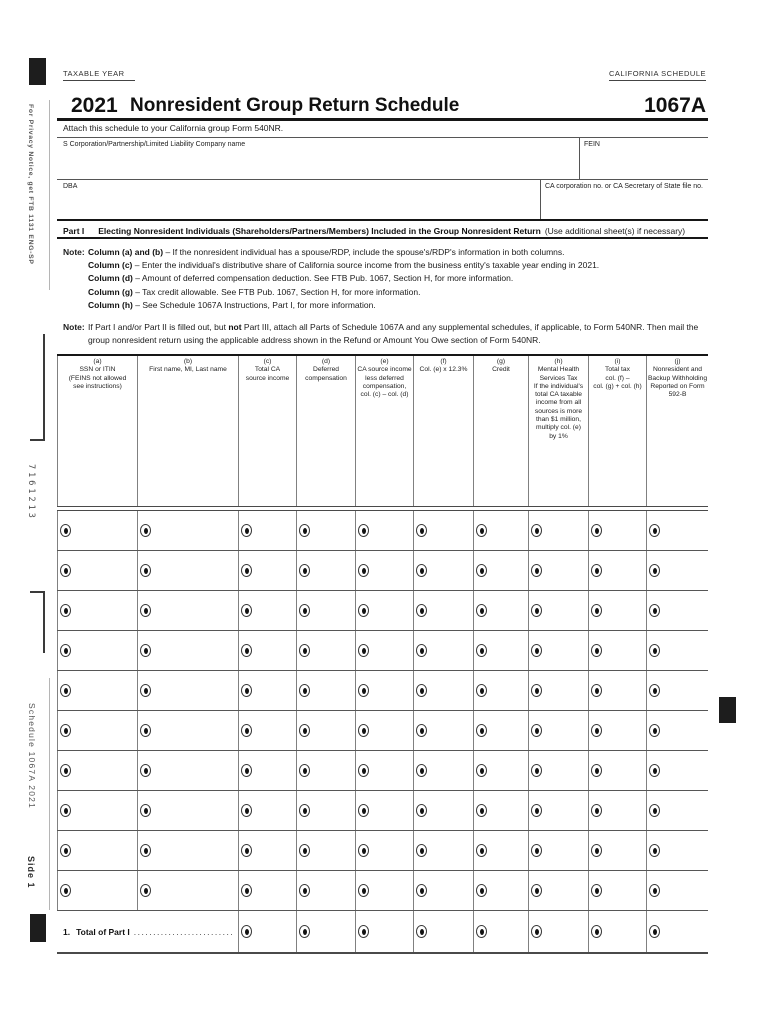 The height and width of the screenshot is (1024, 770). Describe the element at coordinates (298, 199) in the screenshot. I see `dba-field: DBA` at that location.